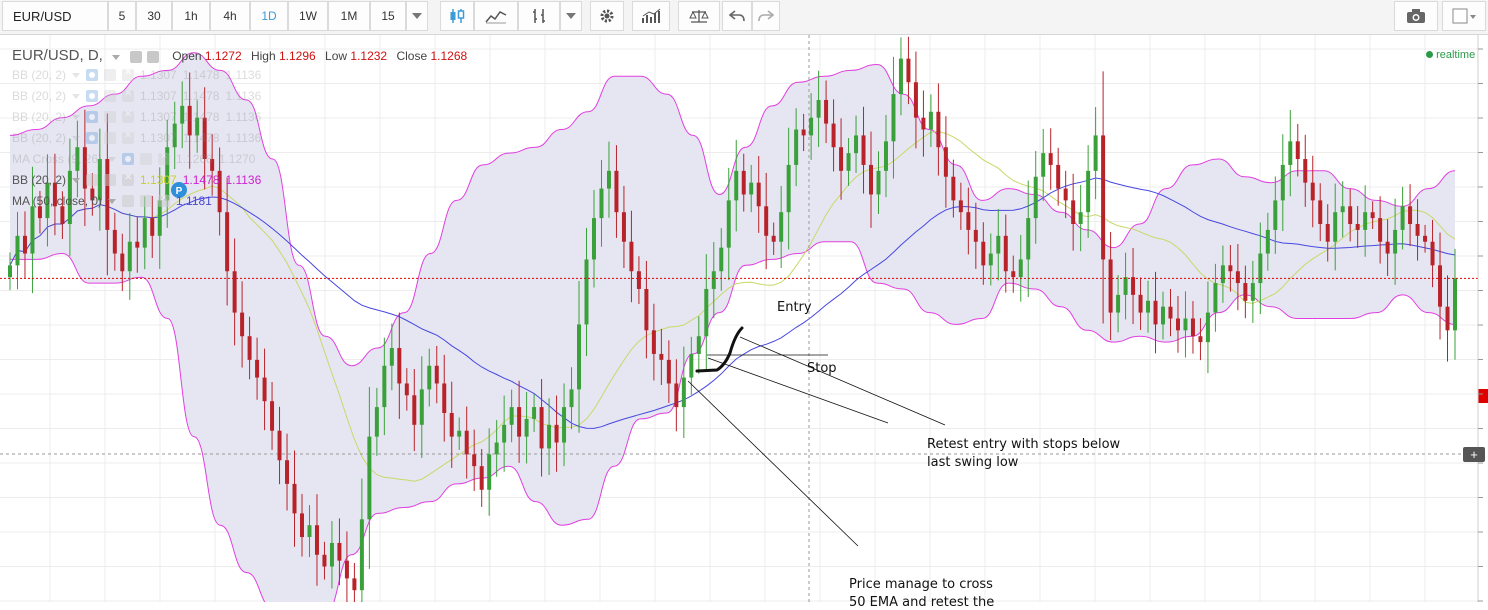  Describe the element at coordinates (651, 16) in the screenshot. I see `indicators-button` at that location.